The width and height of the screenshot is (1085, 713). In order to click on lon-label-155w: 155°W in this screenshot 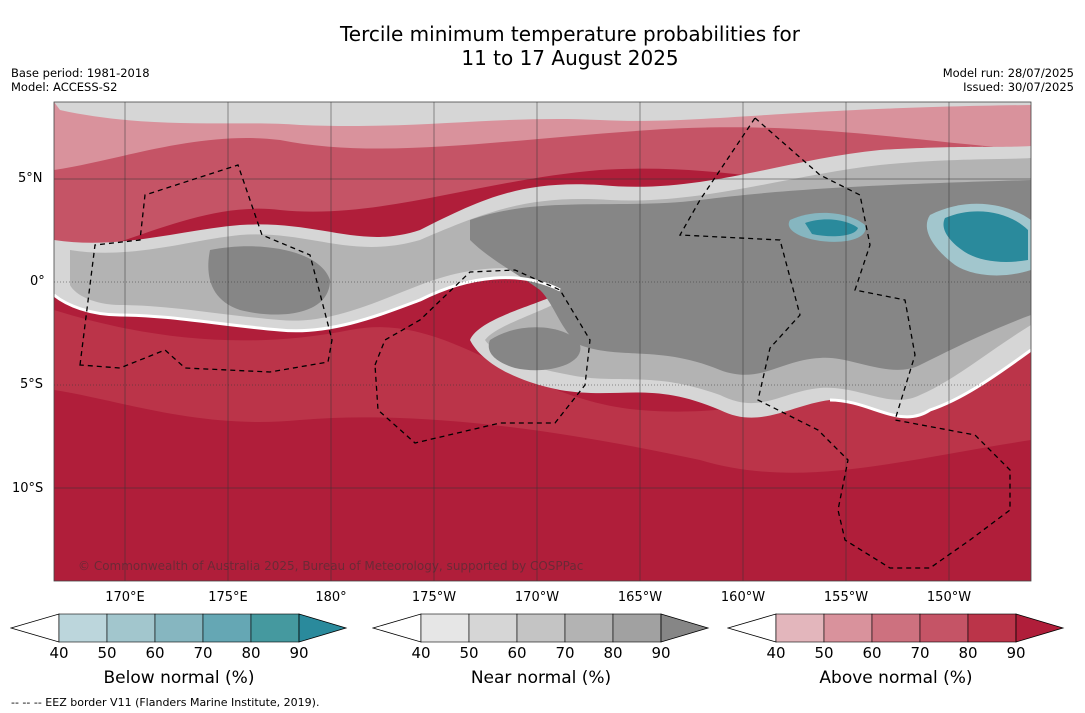, I will do `click(846, 597)`.